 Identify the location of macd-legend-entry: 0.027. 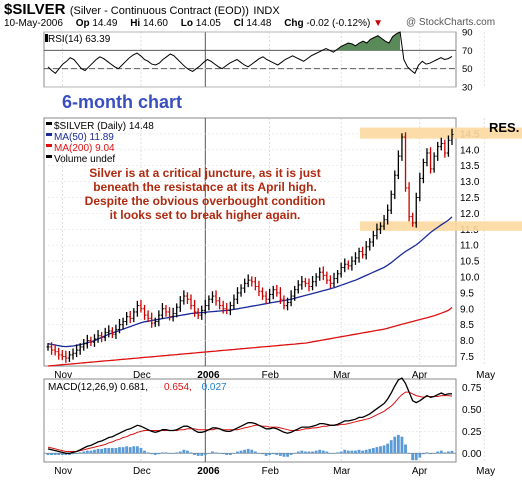
(214, 387).